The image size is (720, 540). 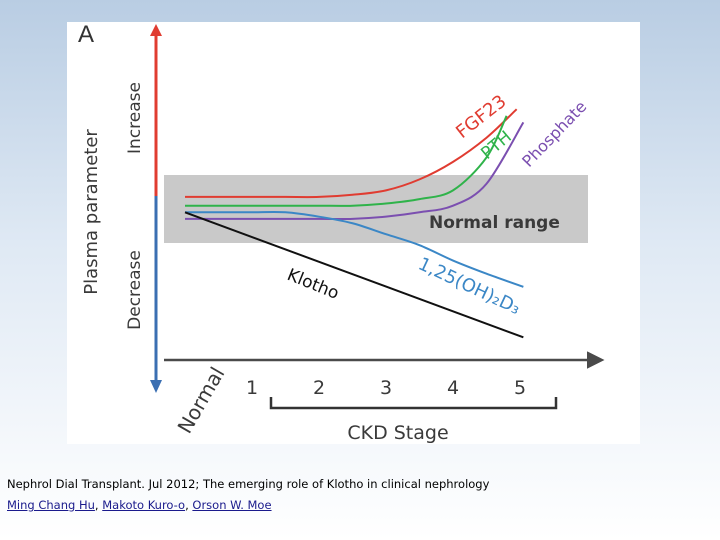 I want to click on series-label-vitamin-d: 1,25(OH)₂D₃, so click(x=469, y=286).